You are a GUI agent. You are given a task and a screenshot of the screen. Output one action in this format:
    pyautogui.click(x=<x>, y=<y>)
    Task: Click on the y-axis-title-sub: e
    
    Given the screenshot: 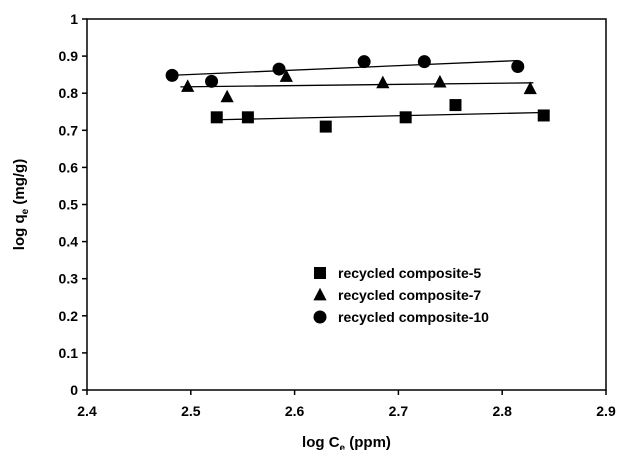 What is the action you would take?
    pyautogui.click(x=25, y=211)
    